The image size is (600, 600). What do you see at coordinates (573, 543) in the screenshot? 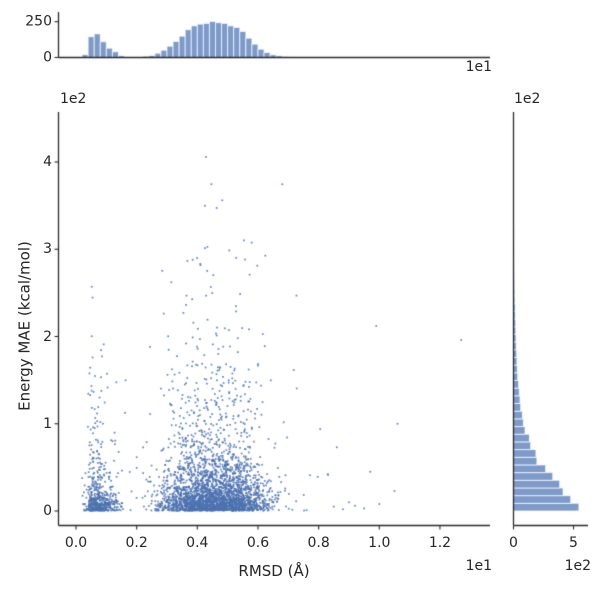
I see `right-hist-x-tick-label: 5` at bounding box center [573, 543].